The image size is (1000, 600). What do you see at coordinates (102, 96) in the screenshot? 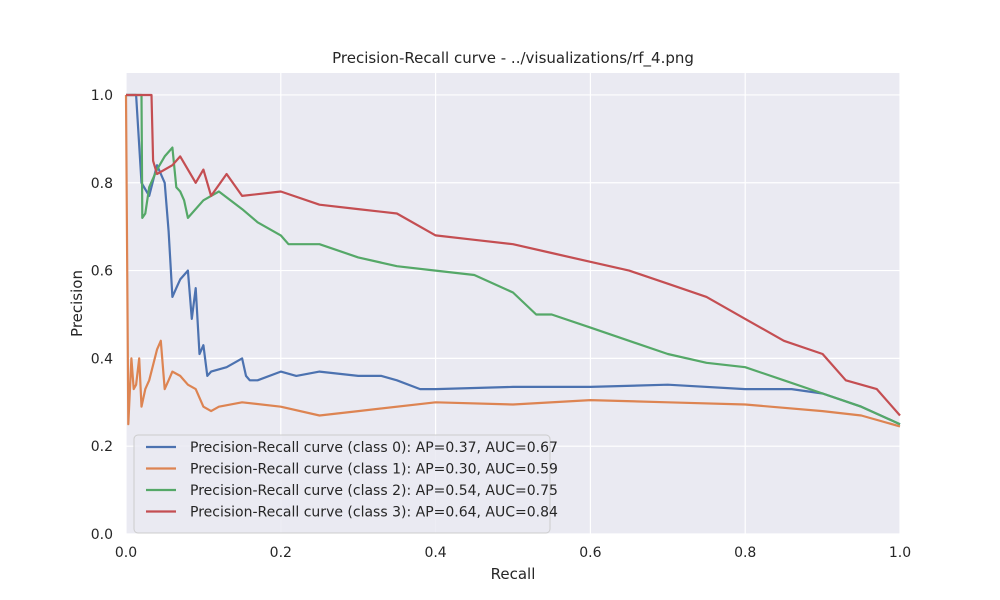
I see `y-tick-label: 1.0` at bounding box center [102, 96].